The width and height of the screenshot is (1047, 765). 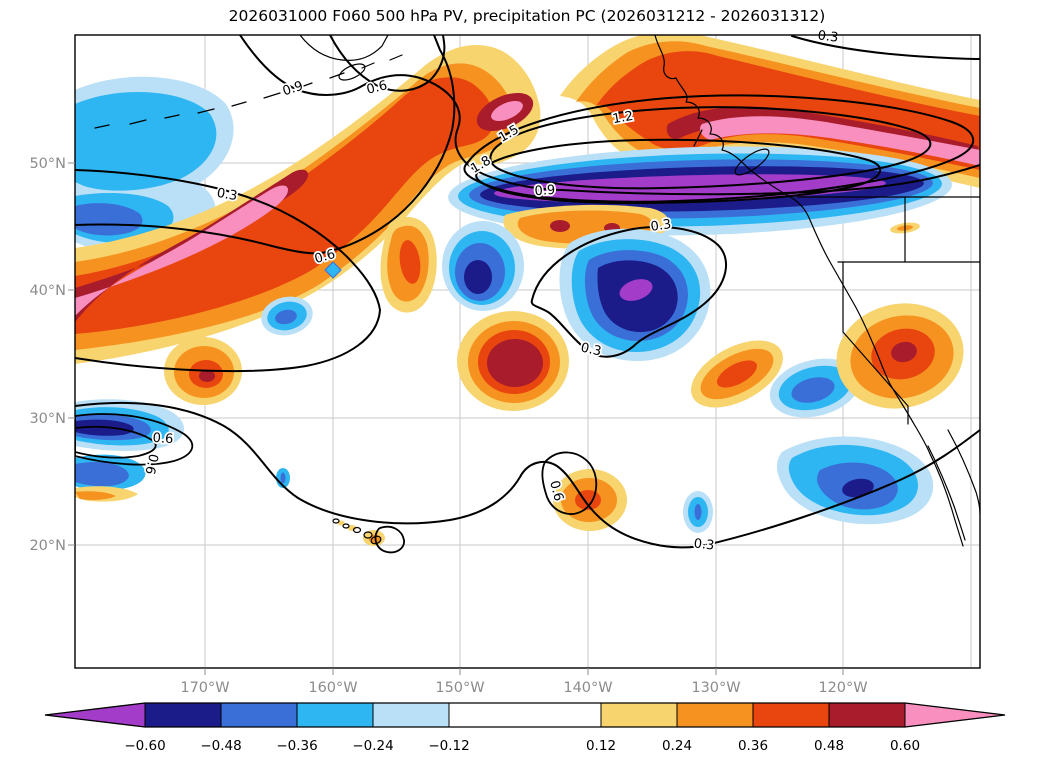 What do you see at coordinates (204, 688) in the screenshot?
I see `lon-tick-label: 170°W` at bounding box center [204, 688].